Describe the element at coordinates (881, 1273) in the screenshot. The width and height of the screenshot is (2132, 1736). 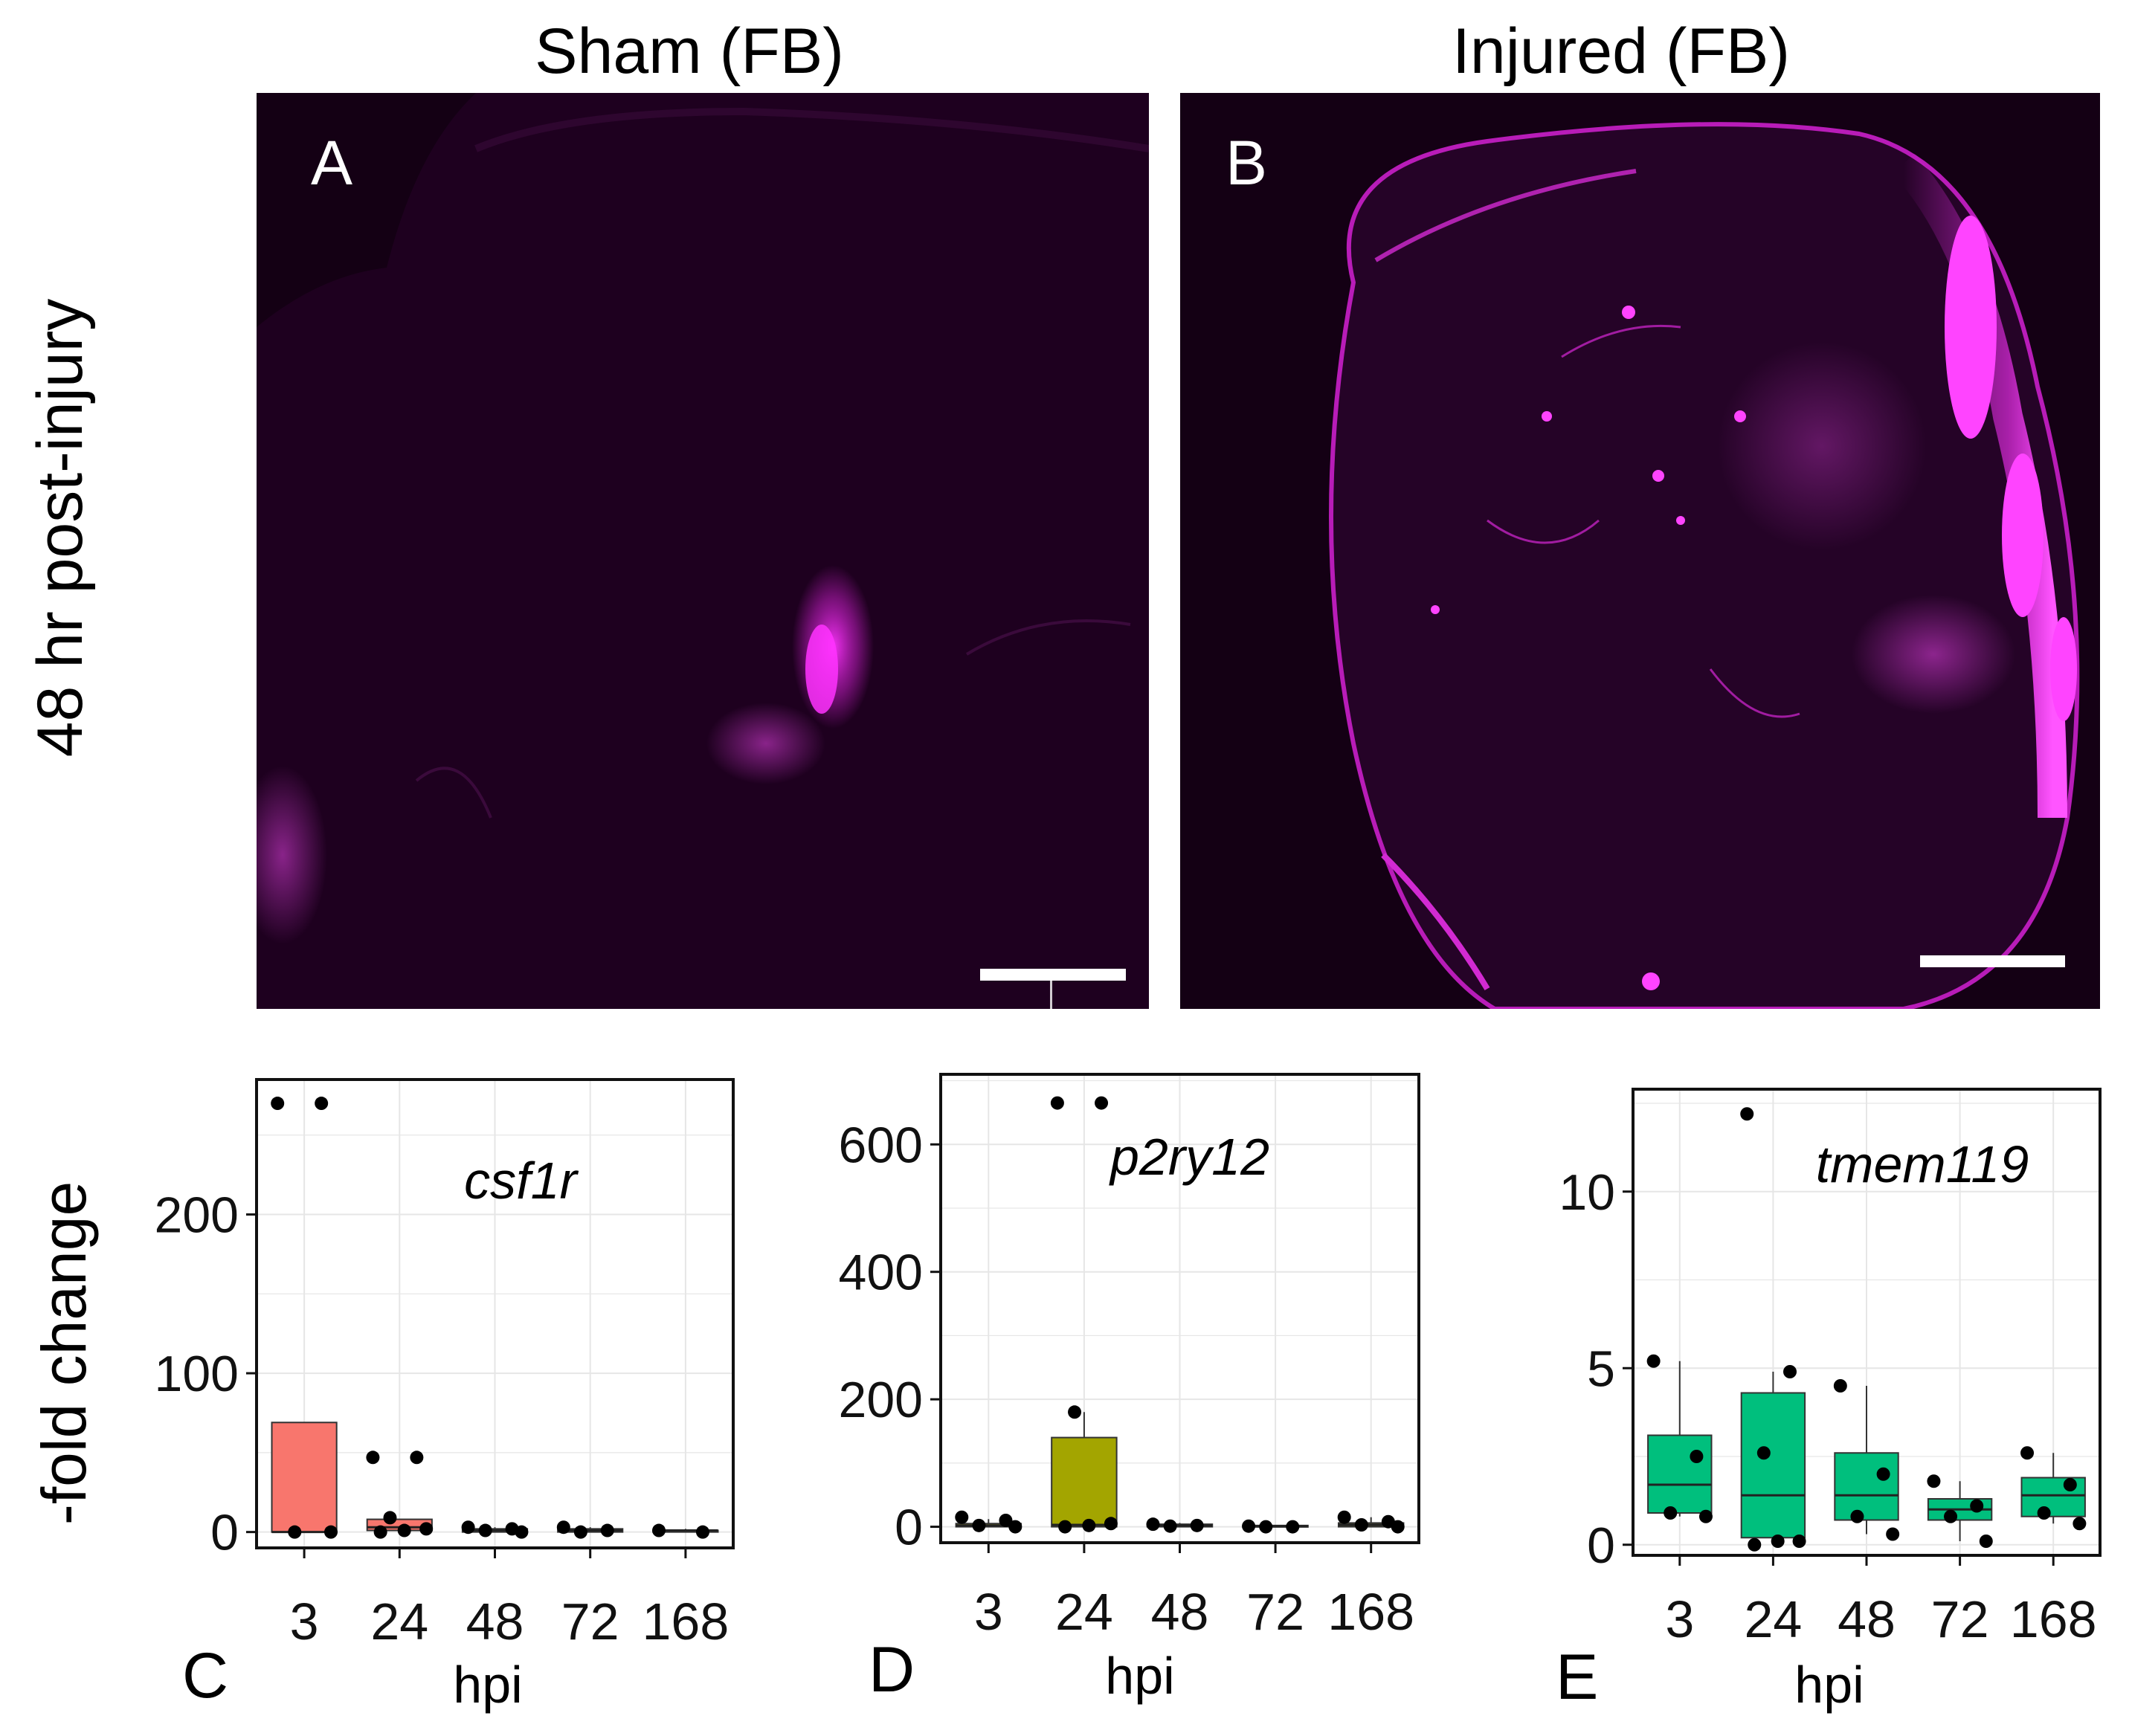
I see `p2ry12-y-tick-label: 400` at that location.